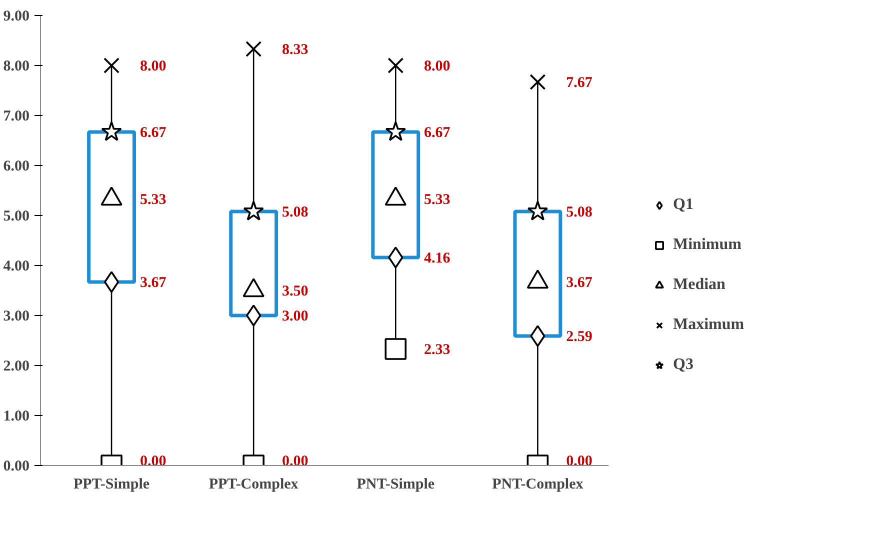 This screenshot has width=869, height=552. Describe the element at coordinates (707, 245) in the screenshot. I see `legend-label: Minimum` at that location.